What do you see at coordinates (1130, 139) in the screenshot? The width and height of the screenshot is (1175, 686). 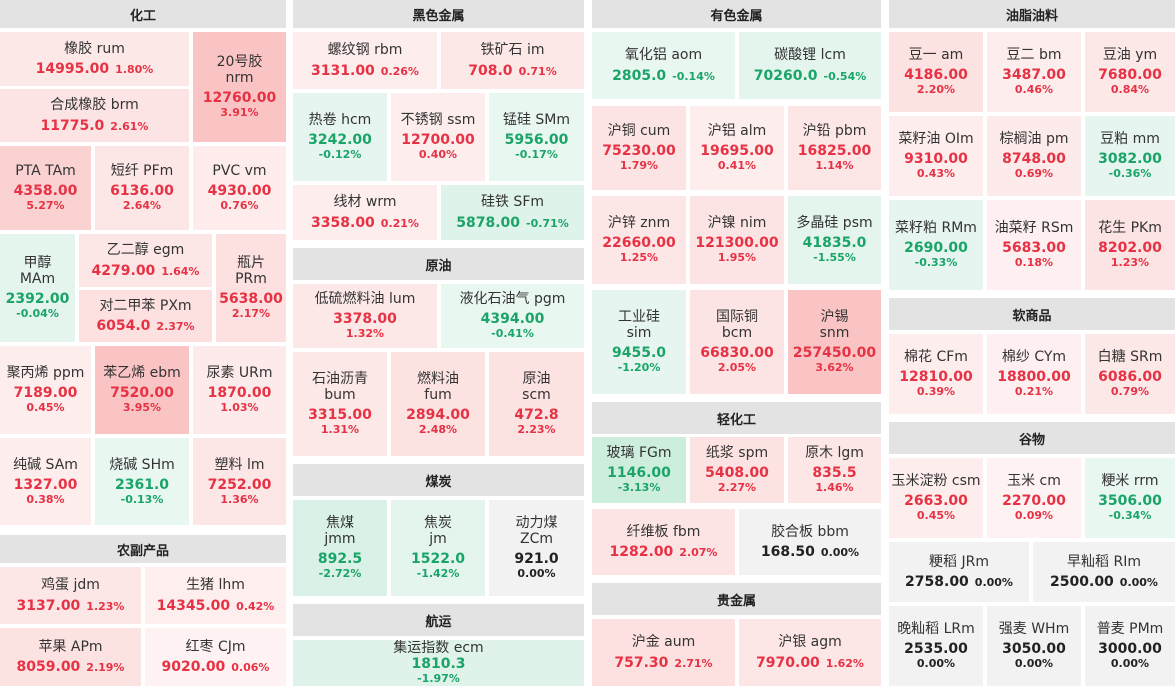 I see `commodity-name: 豆粕 mm` at bounding box center [1130, 139].